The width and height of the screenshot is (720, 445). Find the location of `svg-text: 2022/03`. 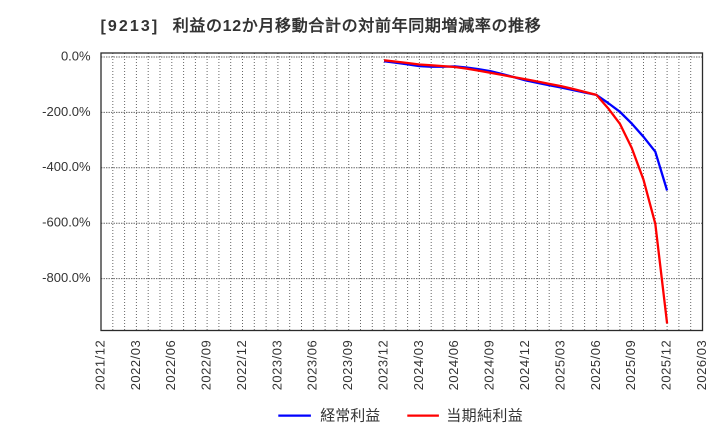

svg-text: 2022/03 is located at coordinates (135, 365).